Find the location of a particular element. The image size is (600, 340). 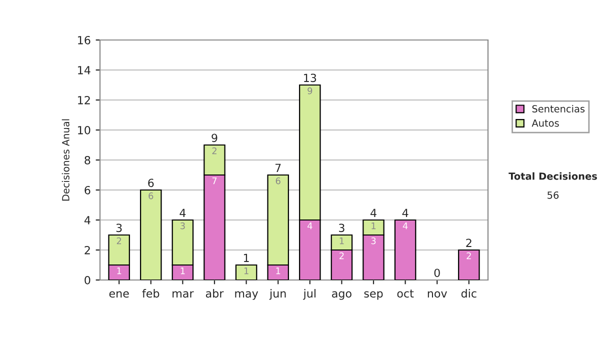

y-tick-label: 4 is located at coordinates (87, 220).